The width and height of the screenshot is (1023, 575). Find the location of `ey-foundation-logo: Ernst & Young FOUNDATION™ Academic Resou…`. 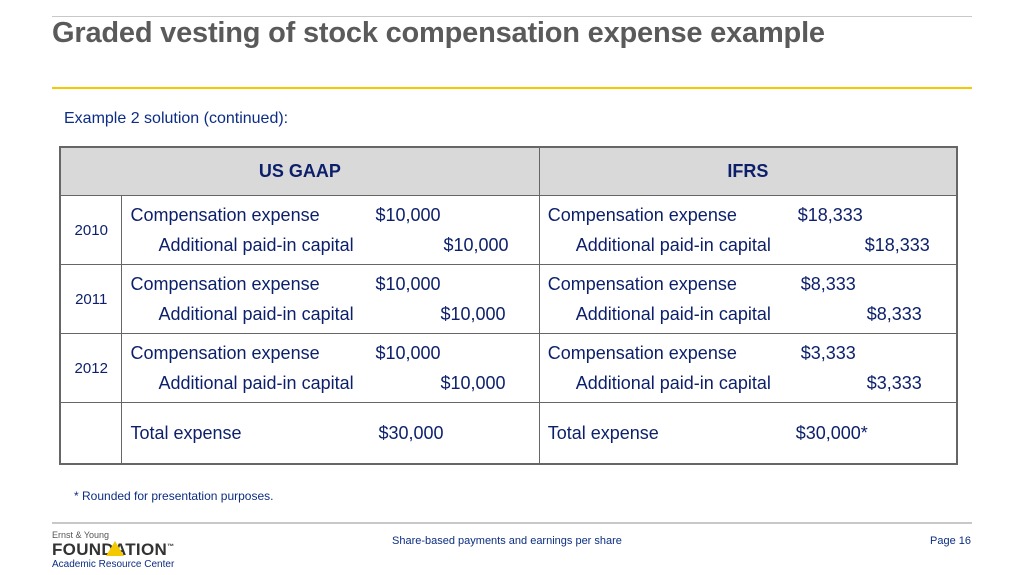

ey-foundation-logo: Ernst & Young FOUNDATION™ Academic Resou… is located at coordinates (127, 551).